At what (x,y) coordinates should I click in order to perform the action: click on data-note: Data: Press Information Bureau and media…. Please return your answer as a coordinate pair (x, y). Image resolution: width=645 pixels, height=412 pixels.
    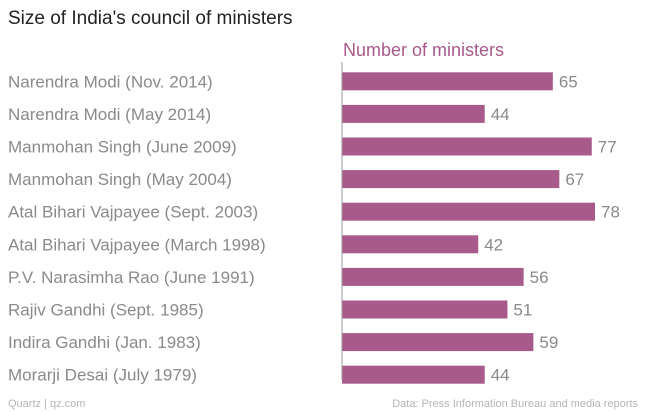
    Looking at the image, I should click on (515, 404).